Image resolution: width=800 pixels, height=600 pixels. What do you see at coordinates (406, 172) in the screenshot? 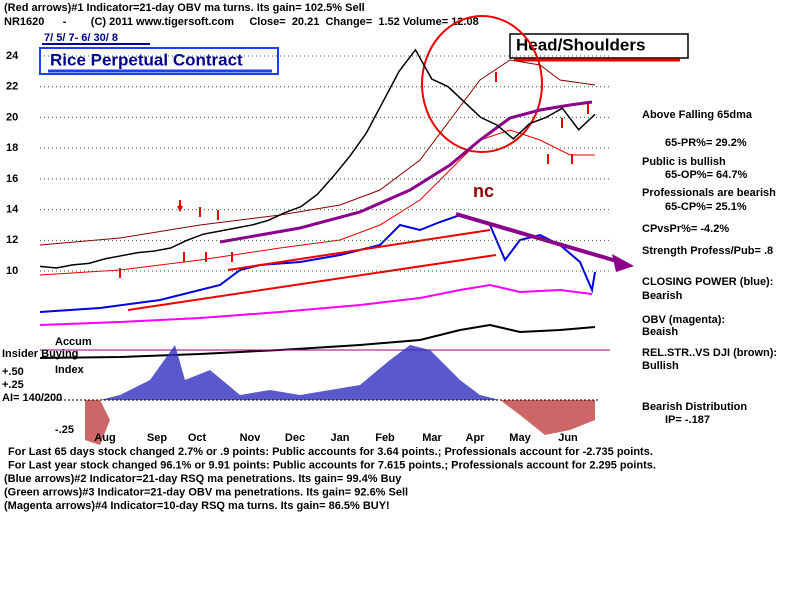
I see `ma-line` at bounding box center [406, 172].